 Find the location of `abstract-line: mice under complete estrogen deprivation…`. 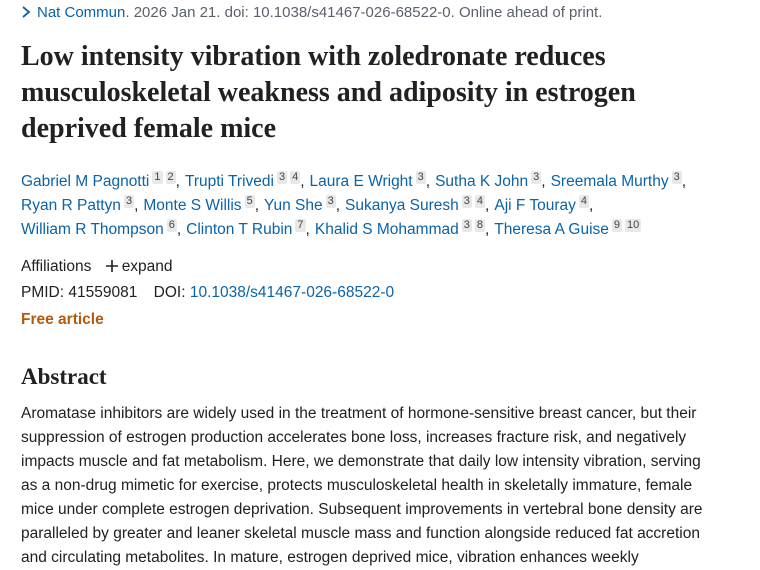

abstract-line: mice under complete estrogen deprivation… is located at coordinates (362, 509).